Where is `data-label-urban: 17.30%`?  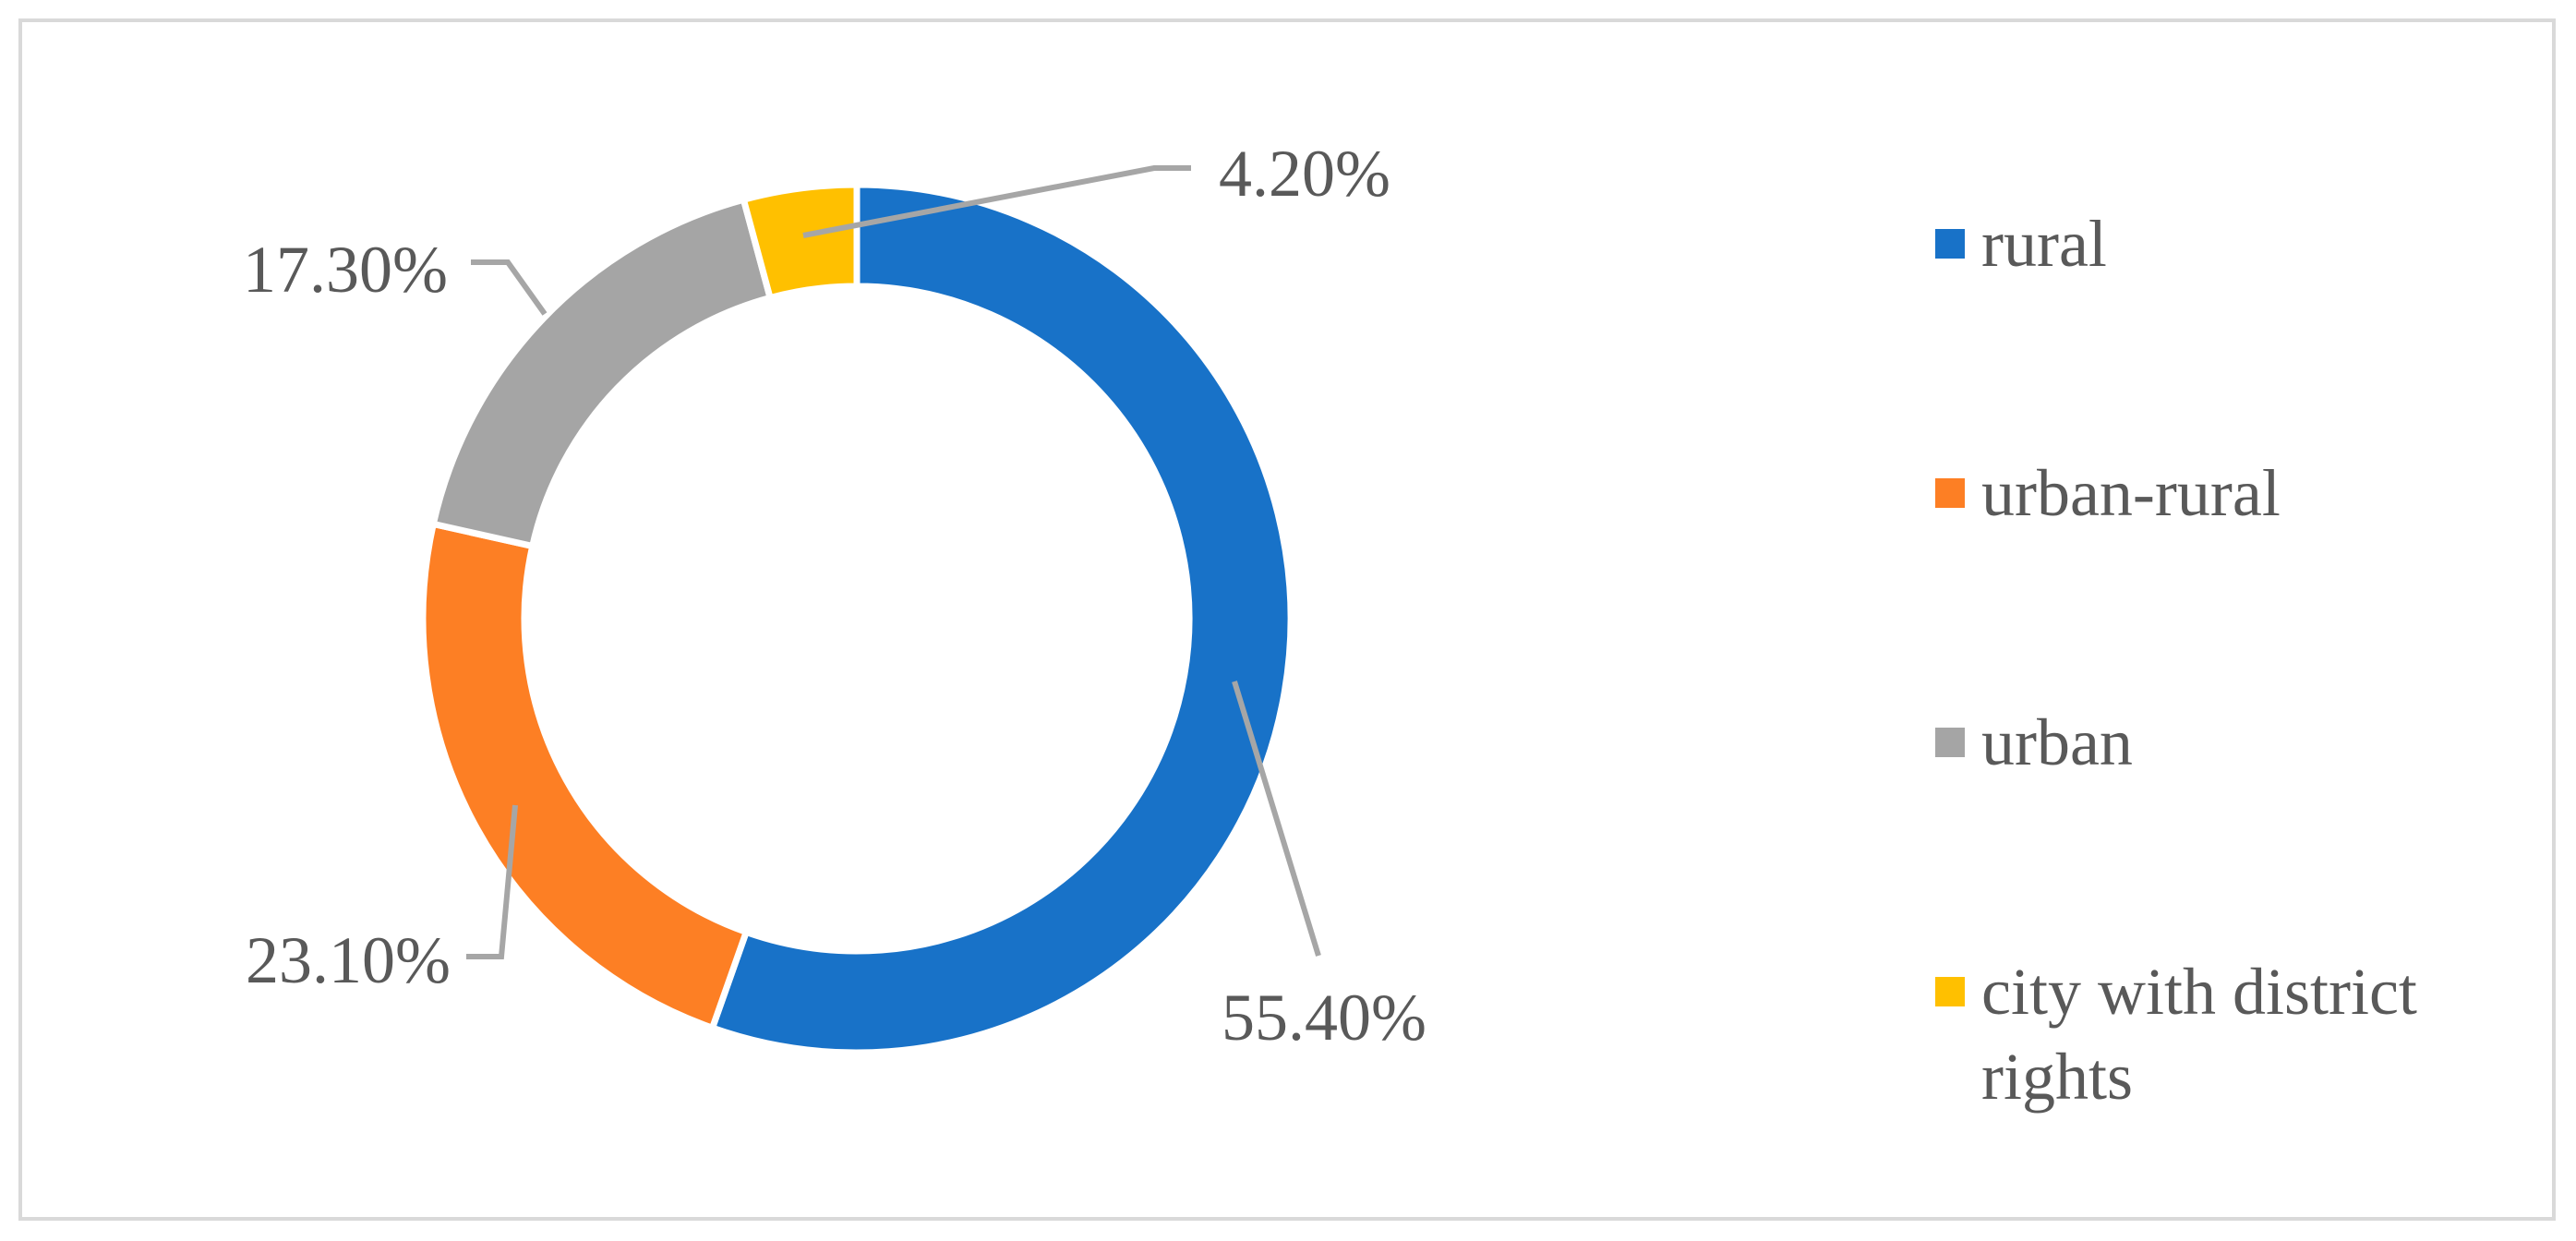
data-label-urban: 17.30% is located at coordinates (345, 270).